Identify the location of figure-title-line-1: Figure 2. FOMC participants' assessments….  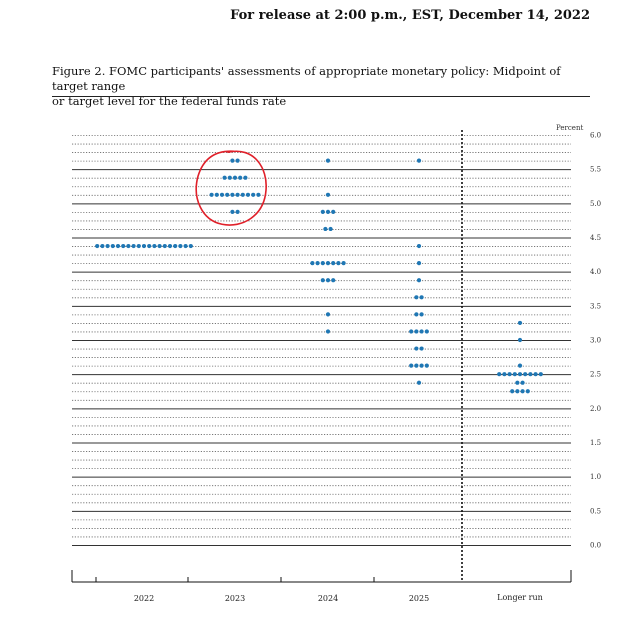
(306, 78).